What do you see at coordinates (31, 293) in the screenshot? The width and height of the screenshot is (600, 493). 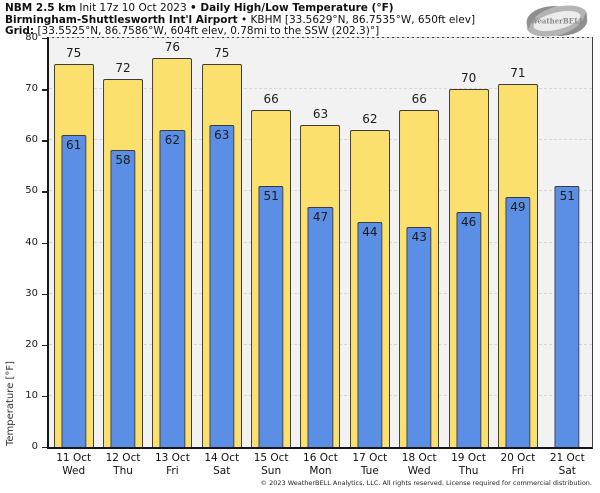 I see `y-tick-label: 30` at bounding box center [31, 293].